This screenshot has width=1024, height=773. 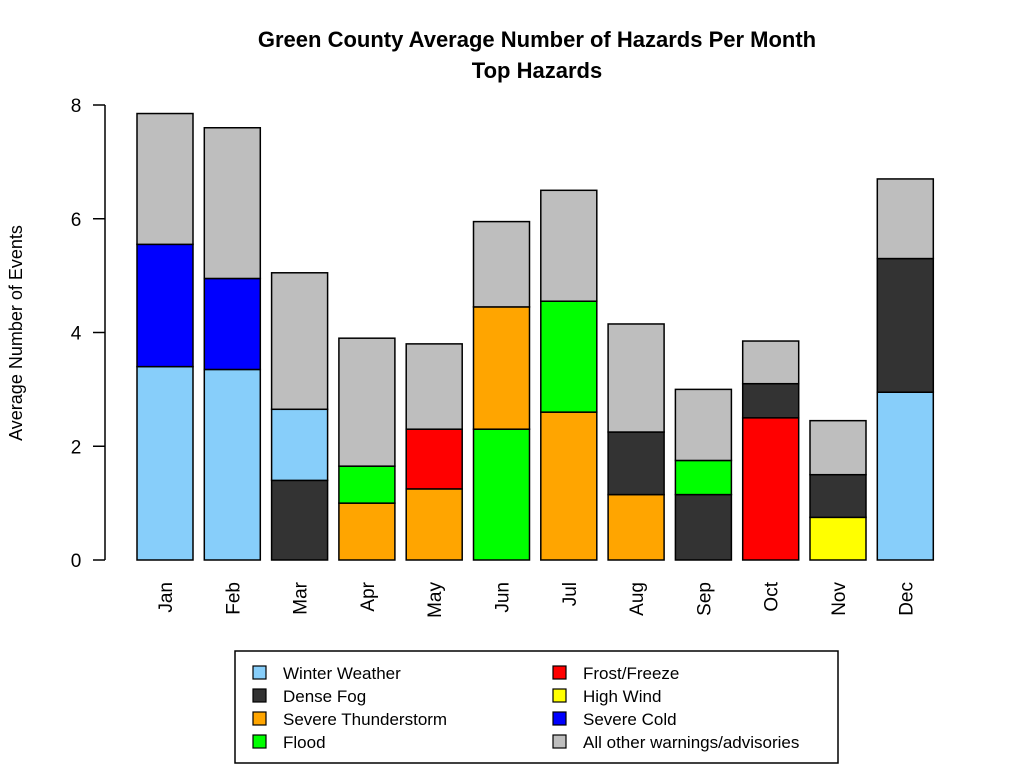 I want to click on y-tick-label: 2, so click(x=76, y=447).